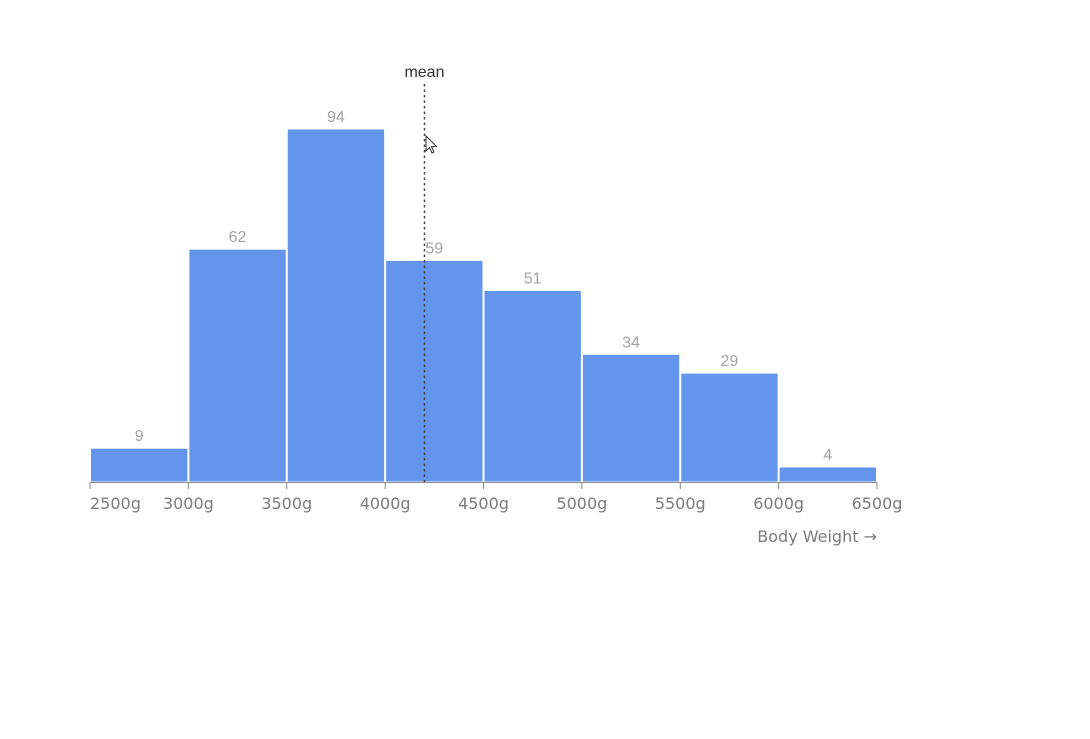 The image size is (1090, 739). I want to click on x-tick-label: 4000g, so click(385, 503).